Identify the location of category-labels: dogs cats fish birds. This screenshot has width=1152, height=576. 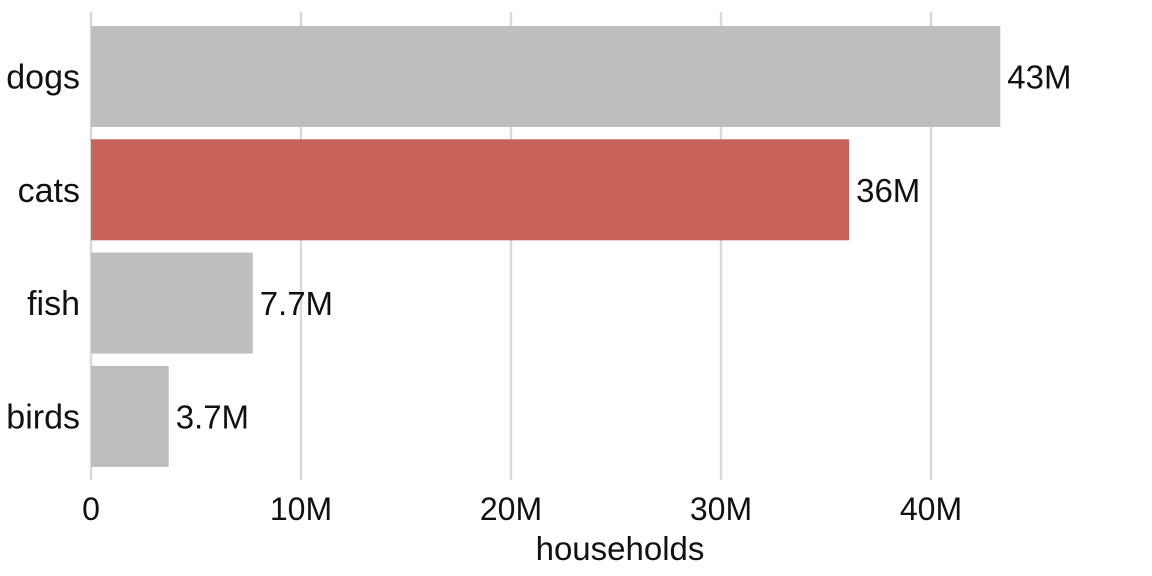
(43, 248).